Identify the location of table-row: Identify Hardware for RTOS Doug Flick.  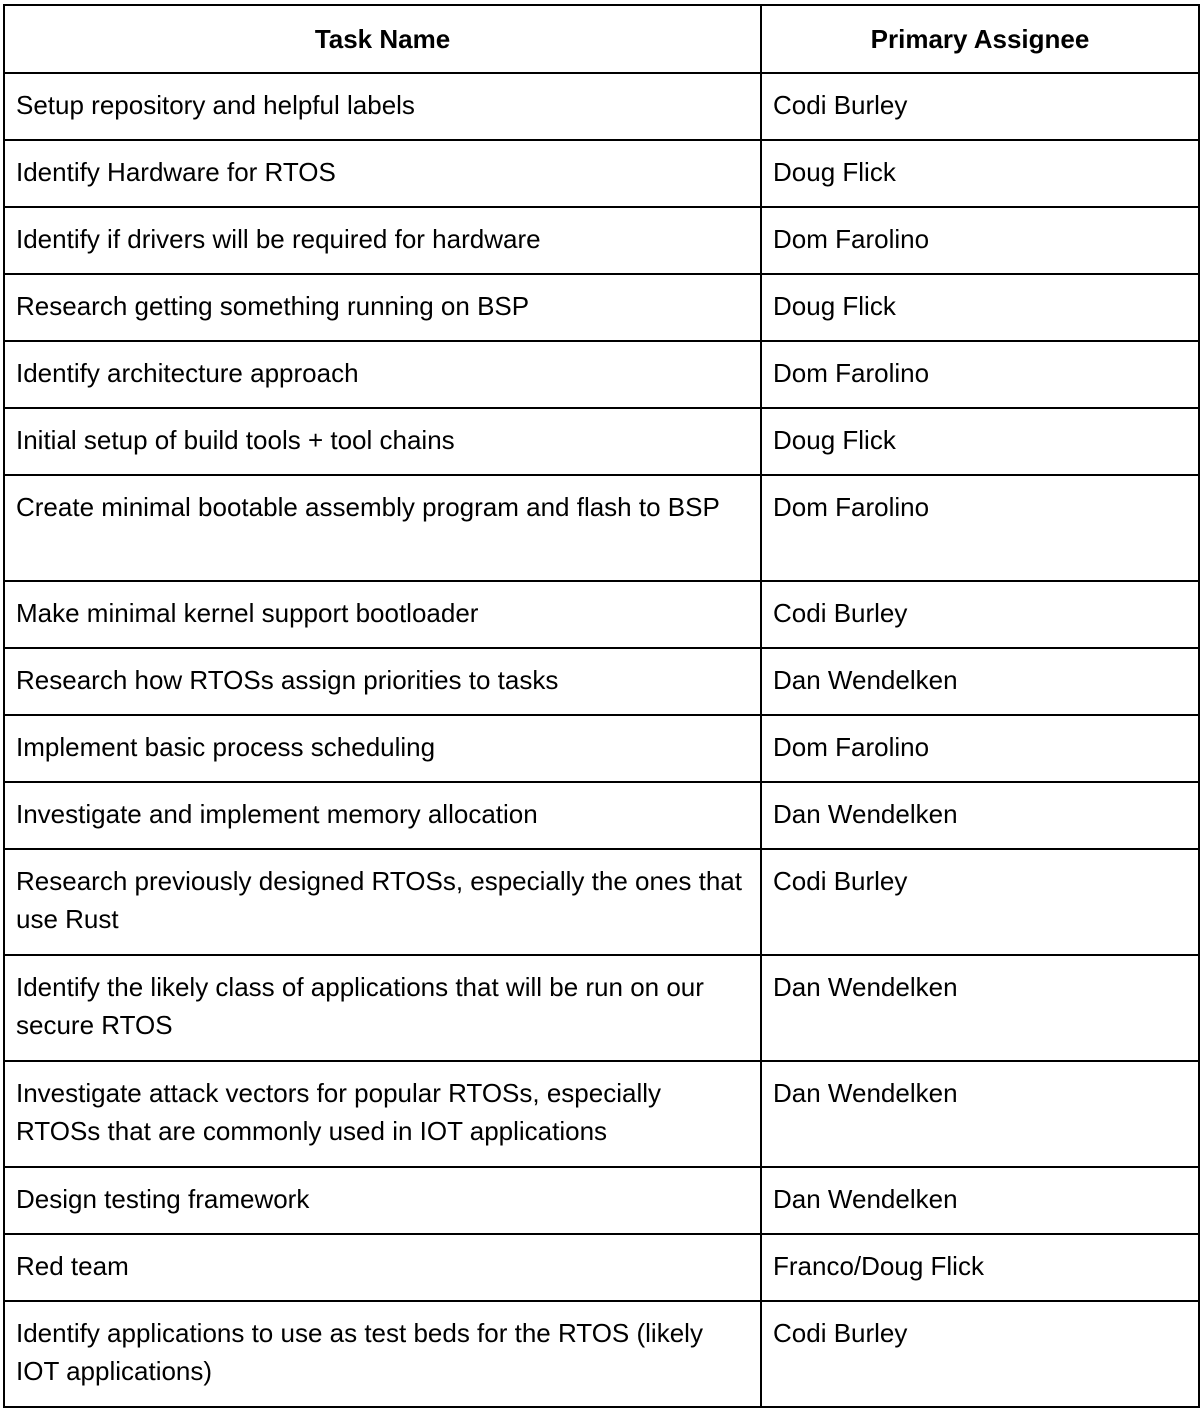
(601, 173).